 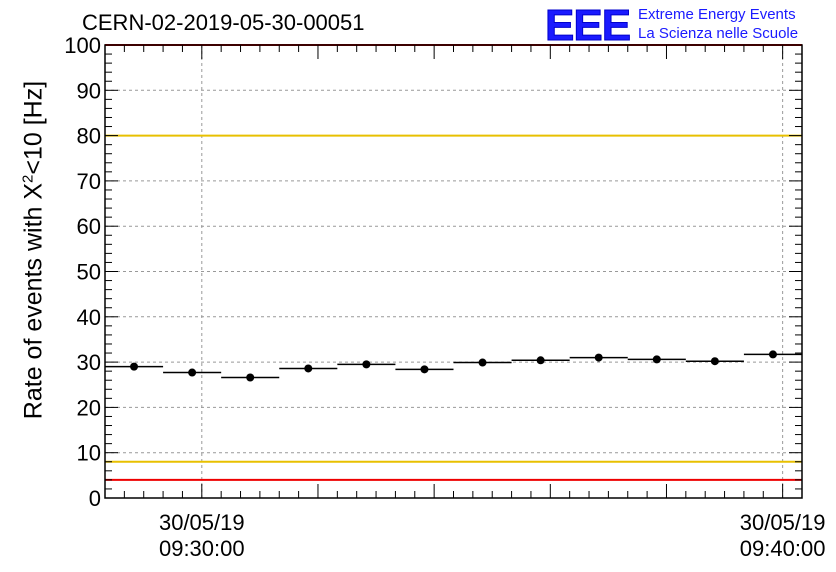 What do you see at coordinates (718, 33) in the screenshot?
I see `logo-text-line2: La Scienza nelle Scuole` at bounding box center [718, 33].